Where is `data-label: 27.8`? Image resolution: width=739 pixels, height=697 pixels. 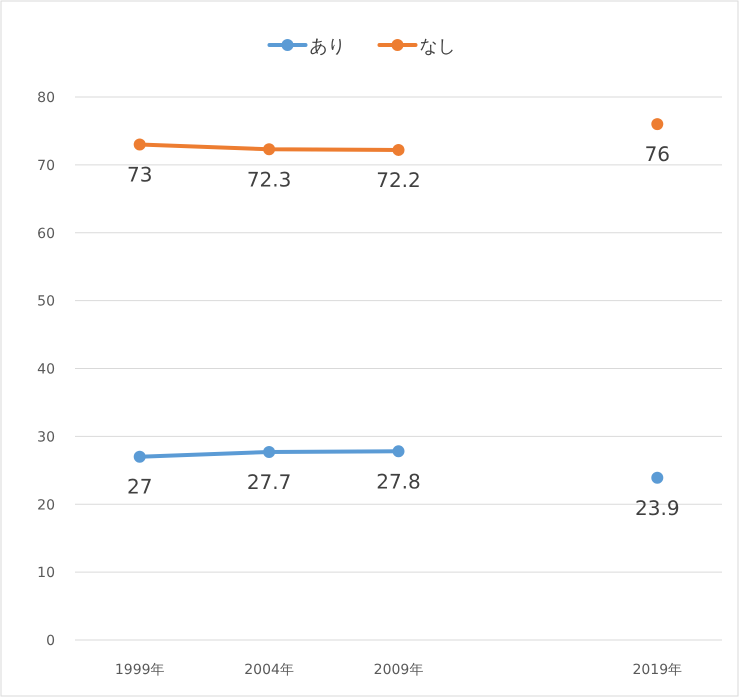
data-label: 27.8 is located at coordinates (398, 481).